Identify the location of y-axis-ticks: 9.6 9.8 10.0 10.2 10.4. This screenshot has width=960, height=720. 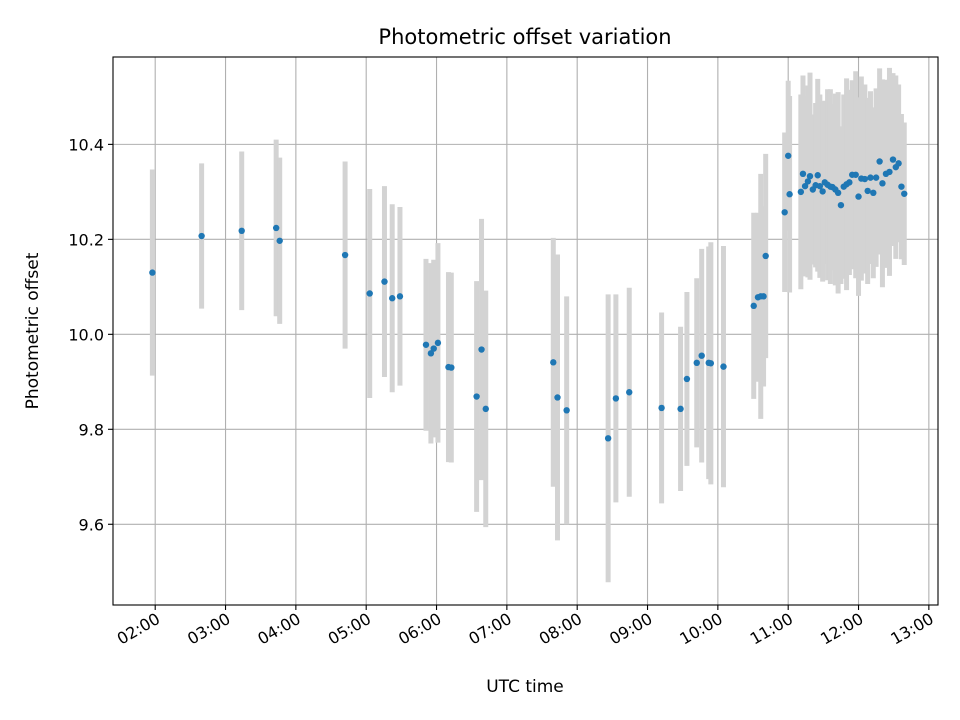
(90, 334).